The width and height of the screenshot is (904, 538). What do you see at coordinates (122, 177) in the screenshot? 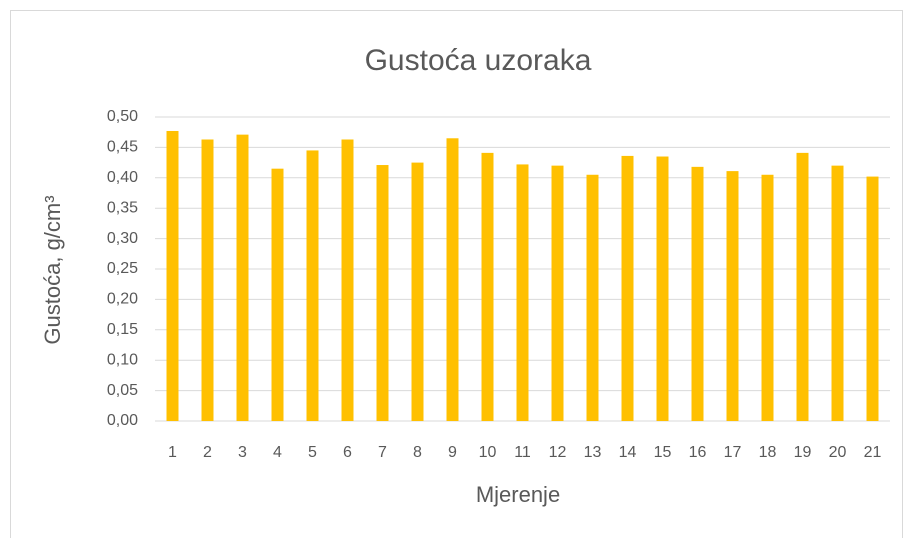
I see `y-tick-label: 0,40` at bounding box center [122, 177].